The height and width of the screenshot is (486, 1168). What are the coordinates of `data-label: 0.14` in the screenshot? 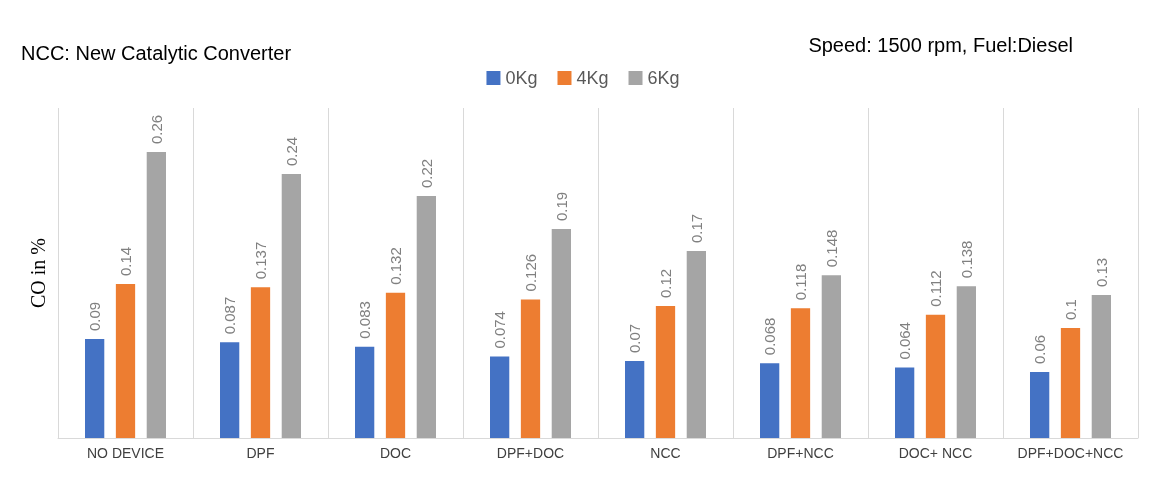 It's located at (125, 261).